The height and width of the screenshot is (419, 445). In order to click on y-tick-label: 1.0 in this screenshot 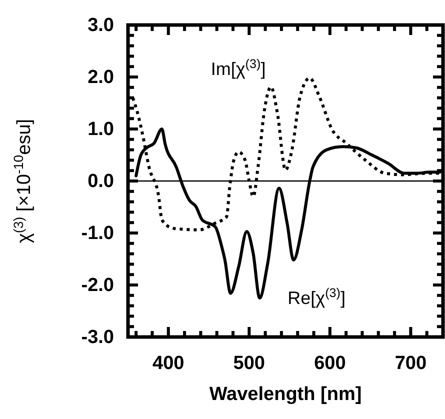, I will do `click(101, 129)`.